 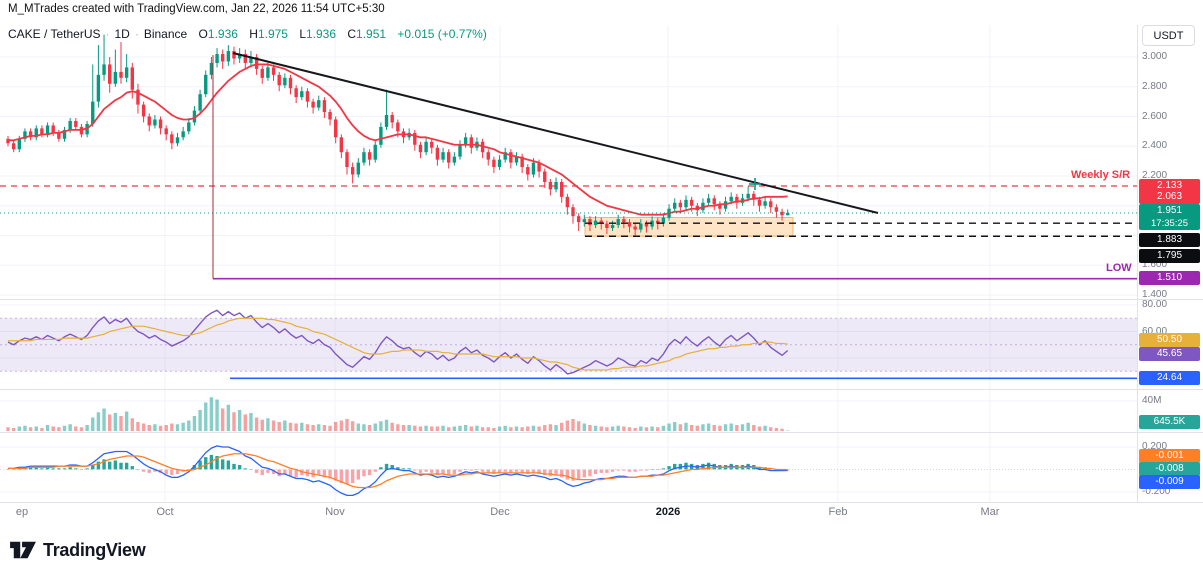 I want to click on axis-badge-weekly-sr: 2.133, so click(x=1169, y=186).